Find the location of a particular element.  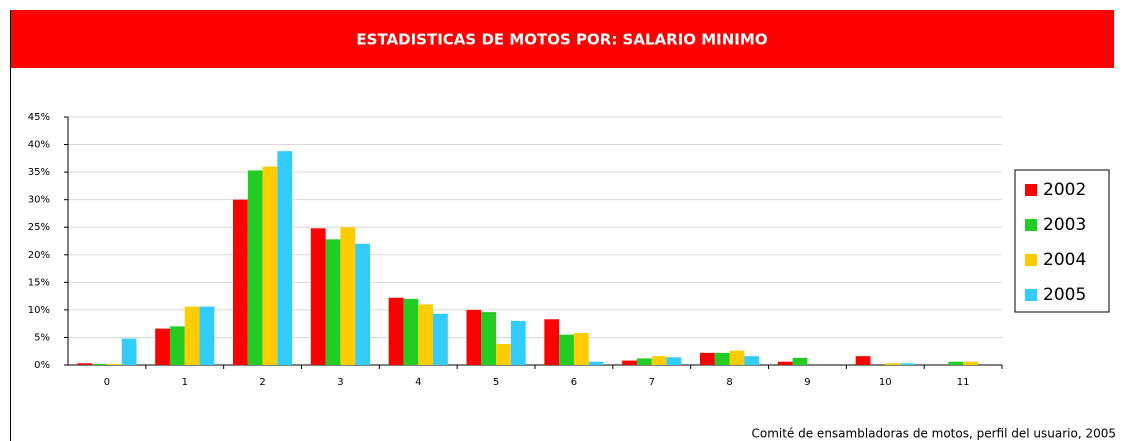

header-band is located at coordinates (562, 39).